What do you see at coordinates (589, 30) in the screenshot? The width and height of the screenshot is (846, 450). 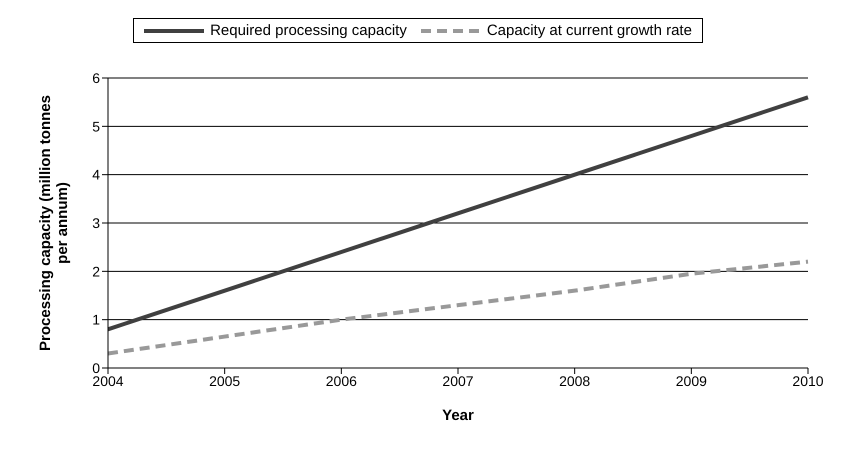 I see `legend-label: Capacity at current growth rate` at bounding box center [589, 30].